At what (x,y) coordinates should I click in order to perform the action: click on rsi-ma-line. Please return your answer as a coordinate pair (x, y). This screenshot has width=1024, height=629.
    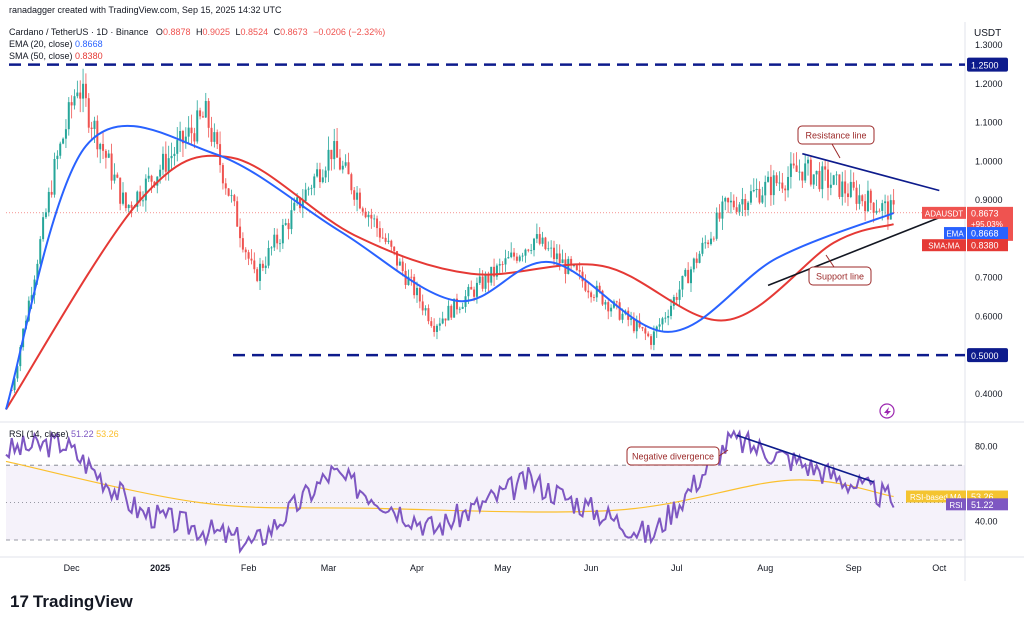
    Looking at the image, I should click on (449, 486).